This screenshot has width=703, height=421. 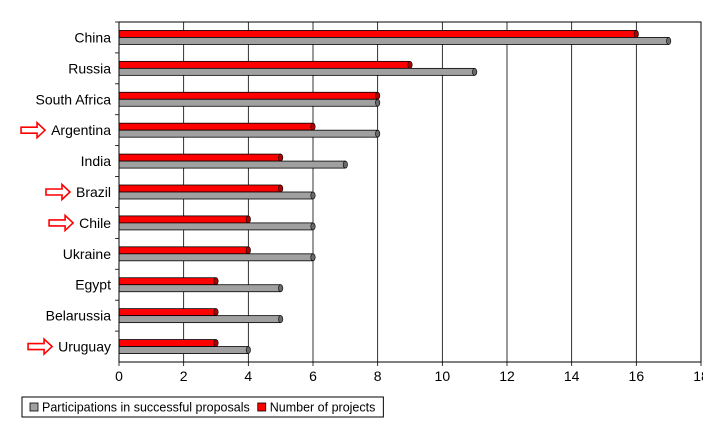 What do you see at coordinates (93, 285) in the screenshot?
I see `category-label: Egypt` at bounding box center [93, 285].